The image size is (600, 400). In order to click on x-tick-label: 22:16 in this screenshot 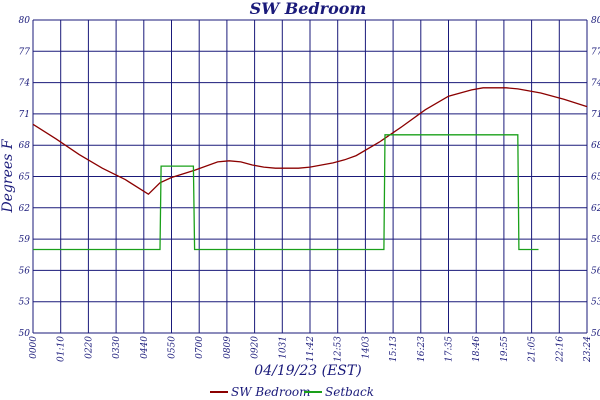, I will do `click(560, 349)`.